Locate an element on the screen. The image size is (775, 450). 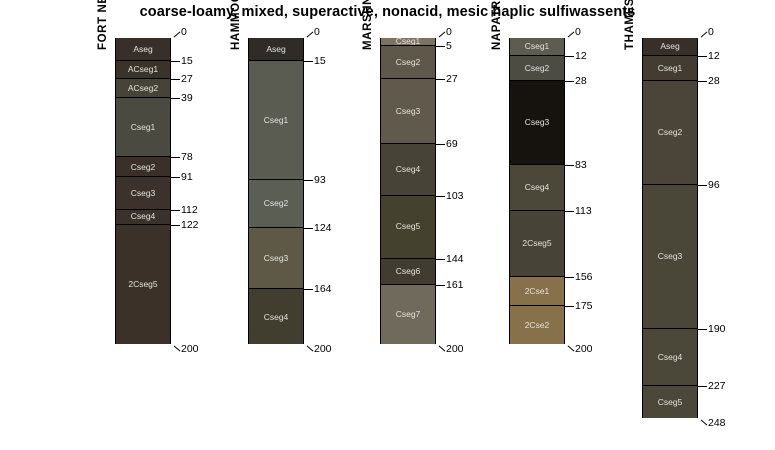
depth-value-label: 5 is located at coordinates (449, 45).